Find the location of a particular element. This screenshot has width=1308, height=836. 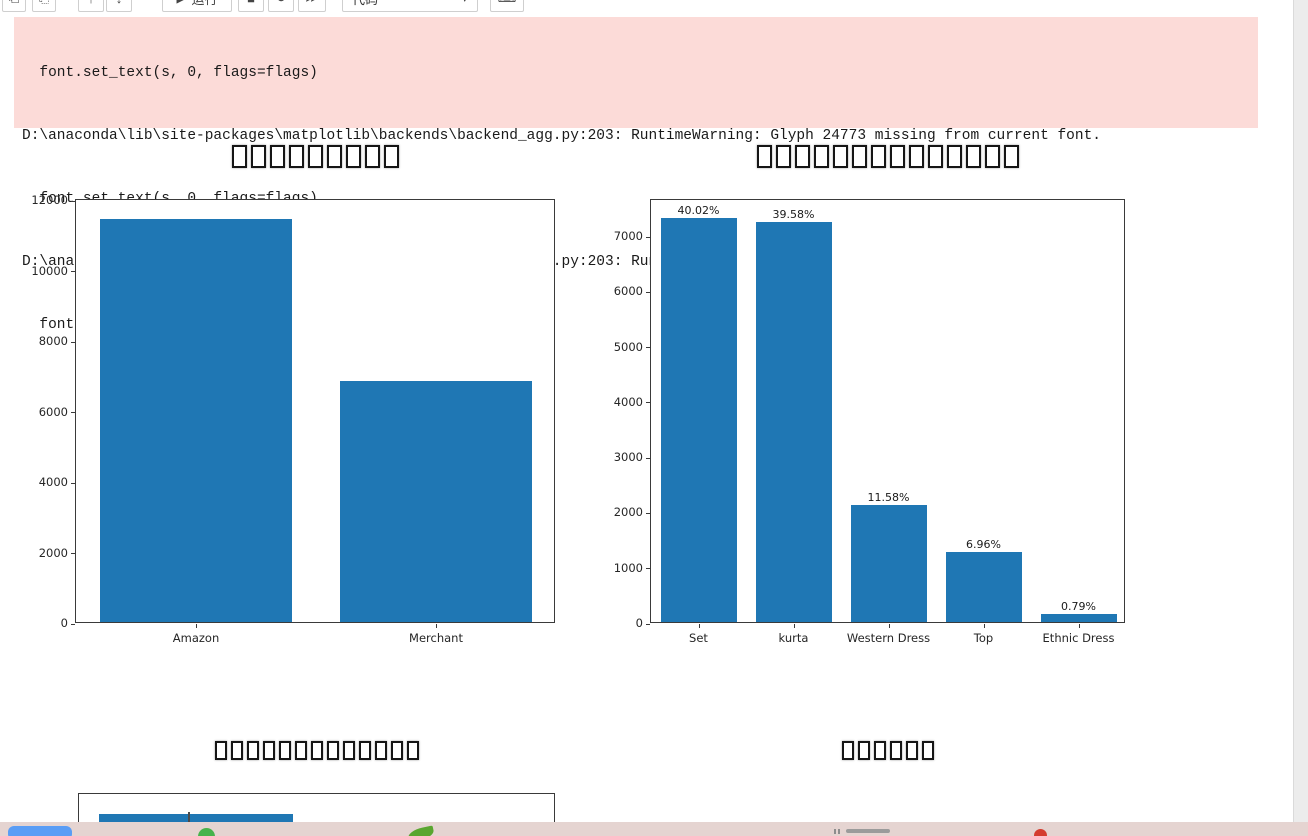

run-button-label: 运行 is located at coordinates (204, 4).